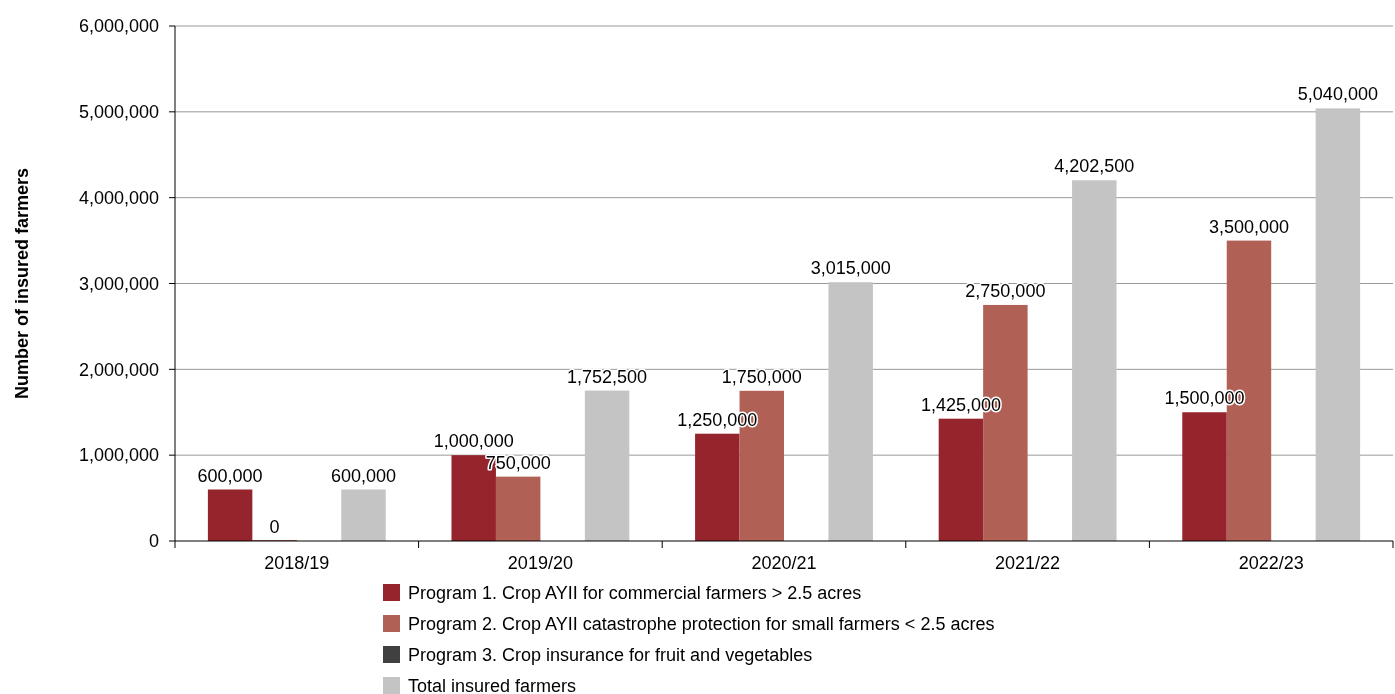 Image resolution: width=1395 pixels, height=694 pixels. I want to click on data-label: 3,015,000, so click(850, 268).